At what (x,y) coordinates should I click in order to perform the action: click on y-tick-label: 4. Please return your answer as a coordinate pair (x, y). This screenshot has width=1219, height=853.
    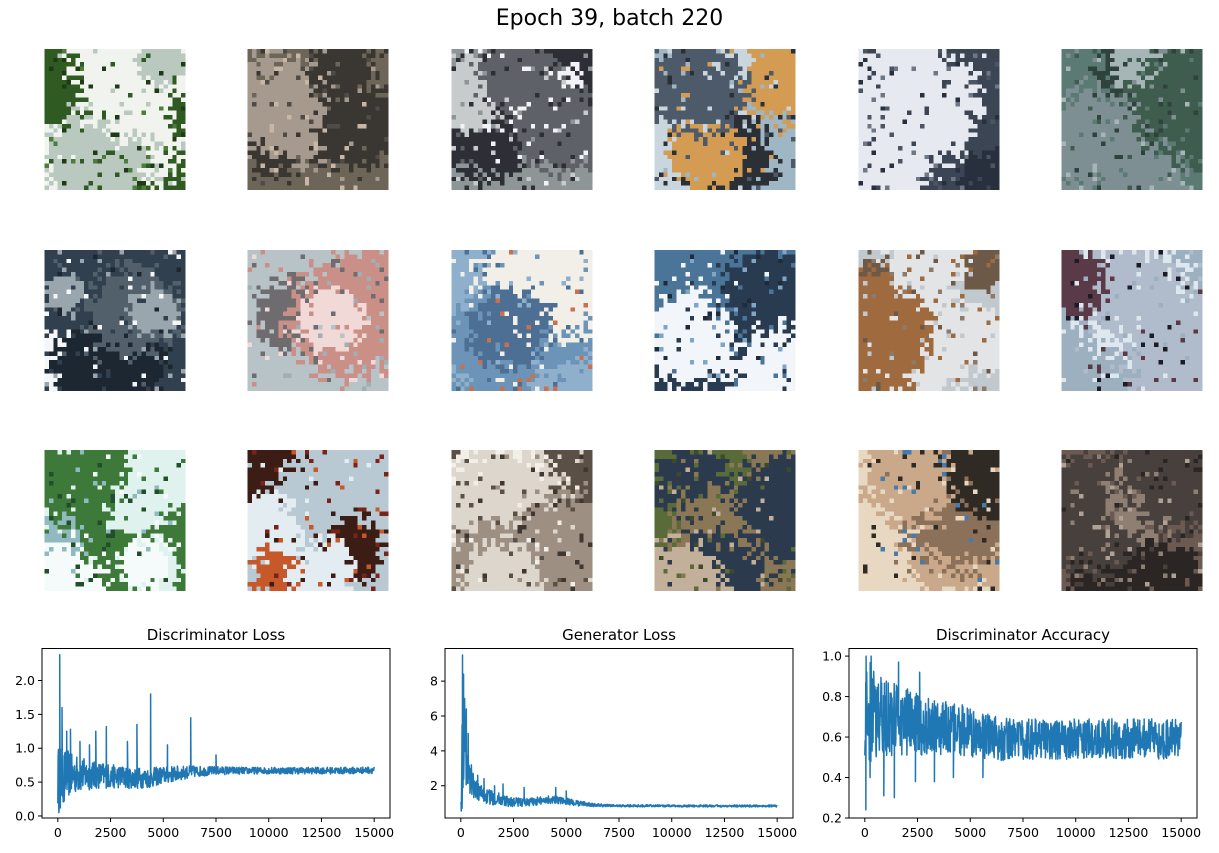
    Looking at the image, I should click on (434, 750).